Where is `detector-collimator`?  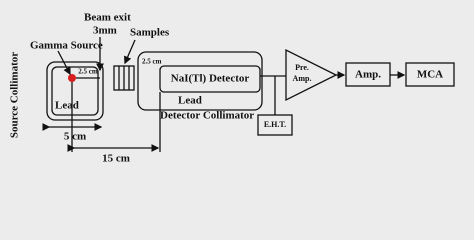
detector-collimator is located at coordinates (200, 81).